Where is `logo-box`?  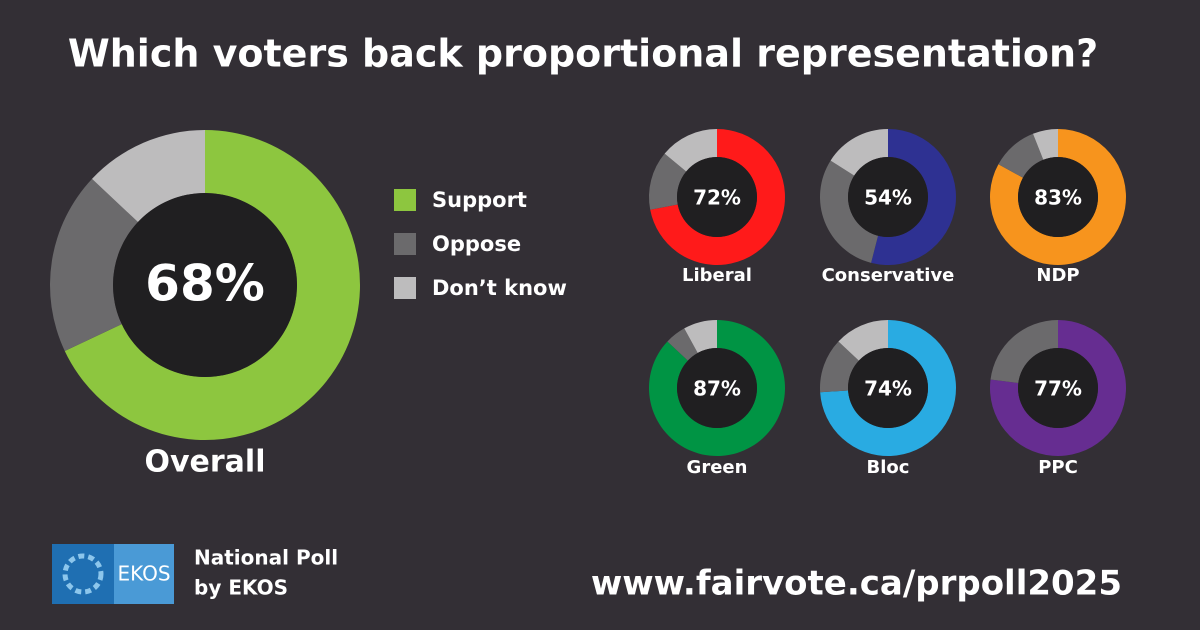
logo-box is located at coordinates (144, 574).